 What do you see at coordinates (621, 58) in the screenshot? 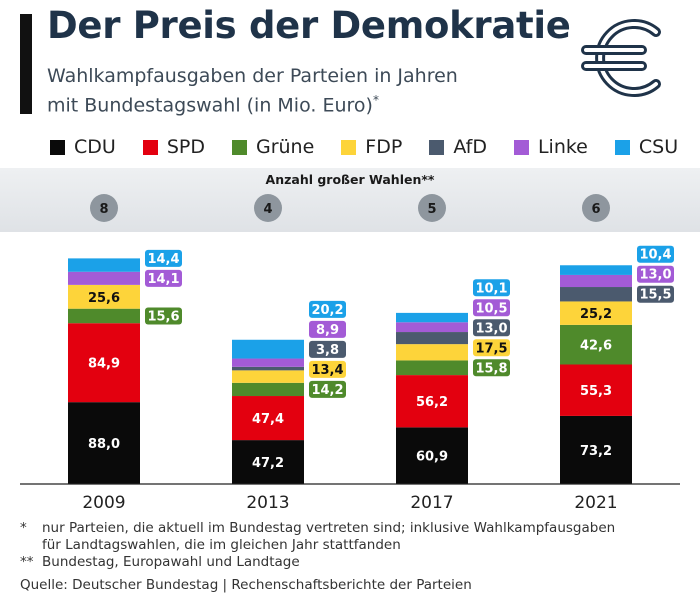
I see `euro-icon` at bounding box center [621, 58].